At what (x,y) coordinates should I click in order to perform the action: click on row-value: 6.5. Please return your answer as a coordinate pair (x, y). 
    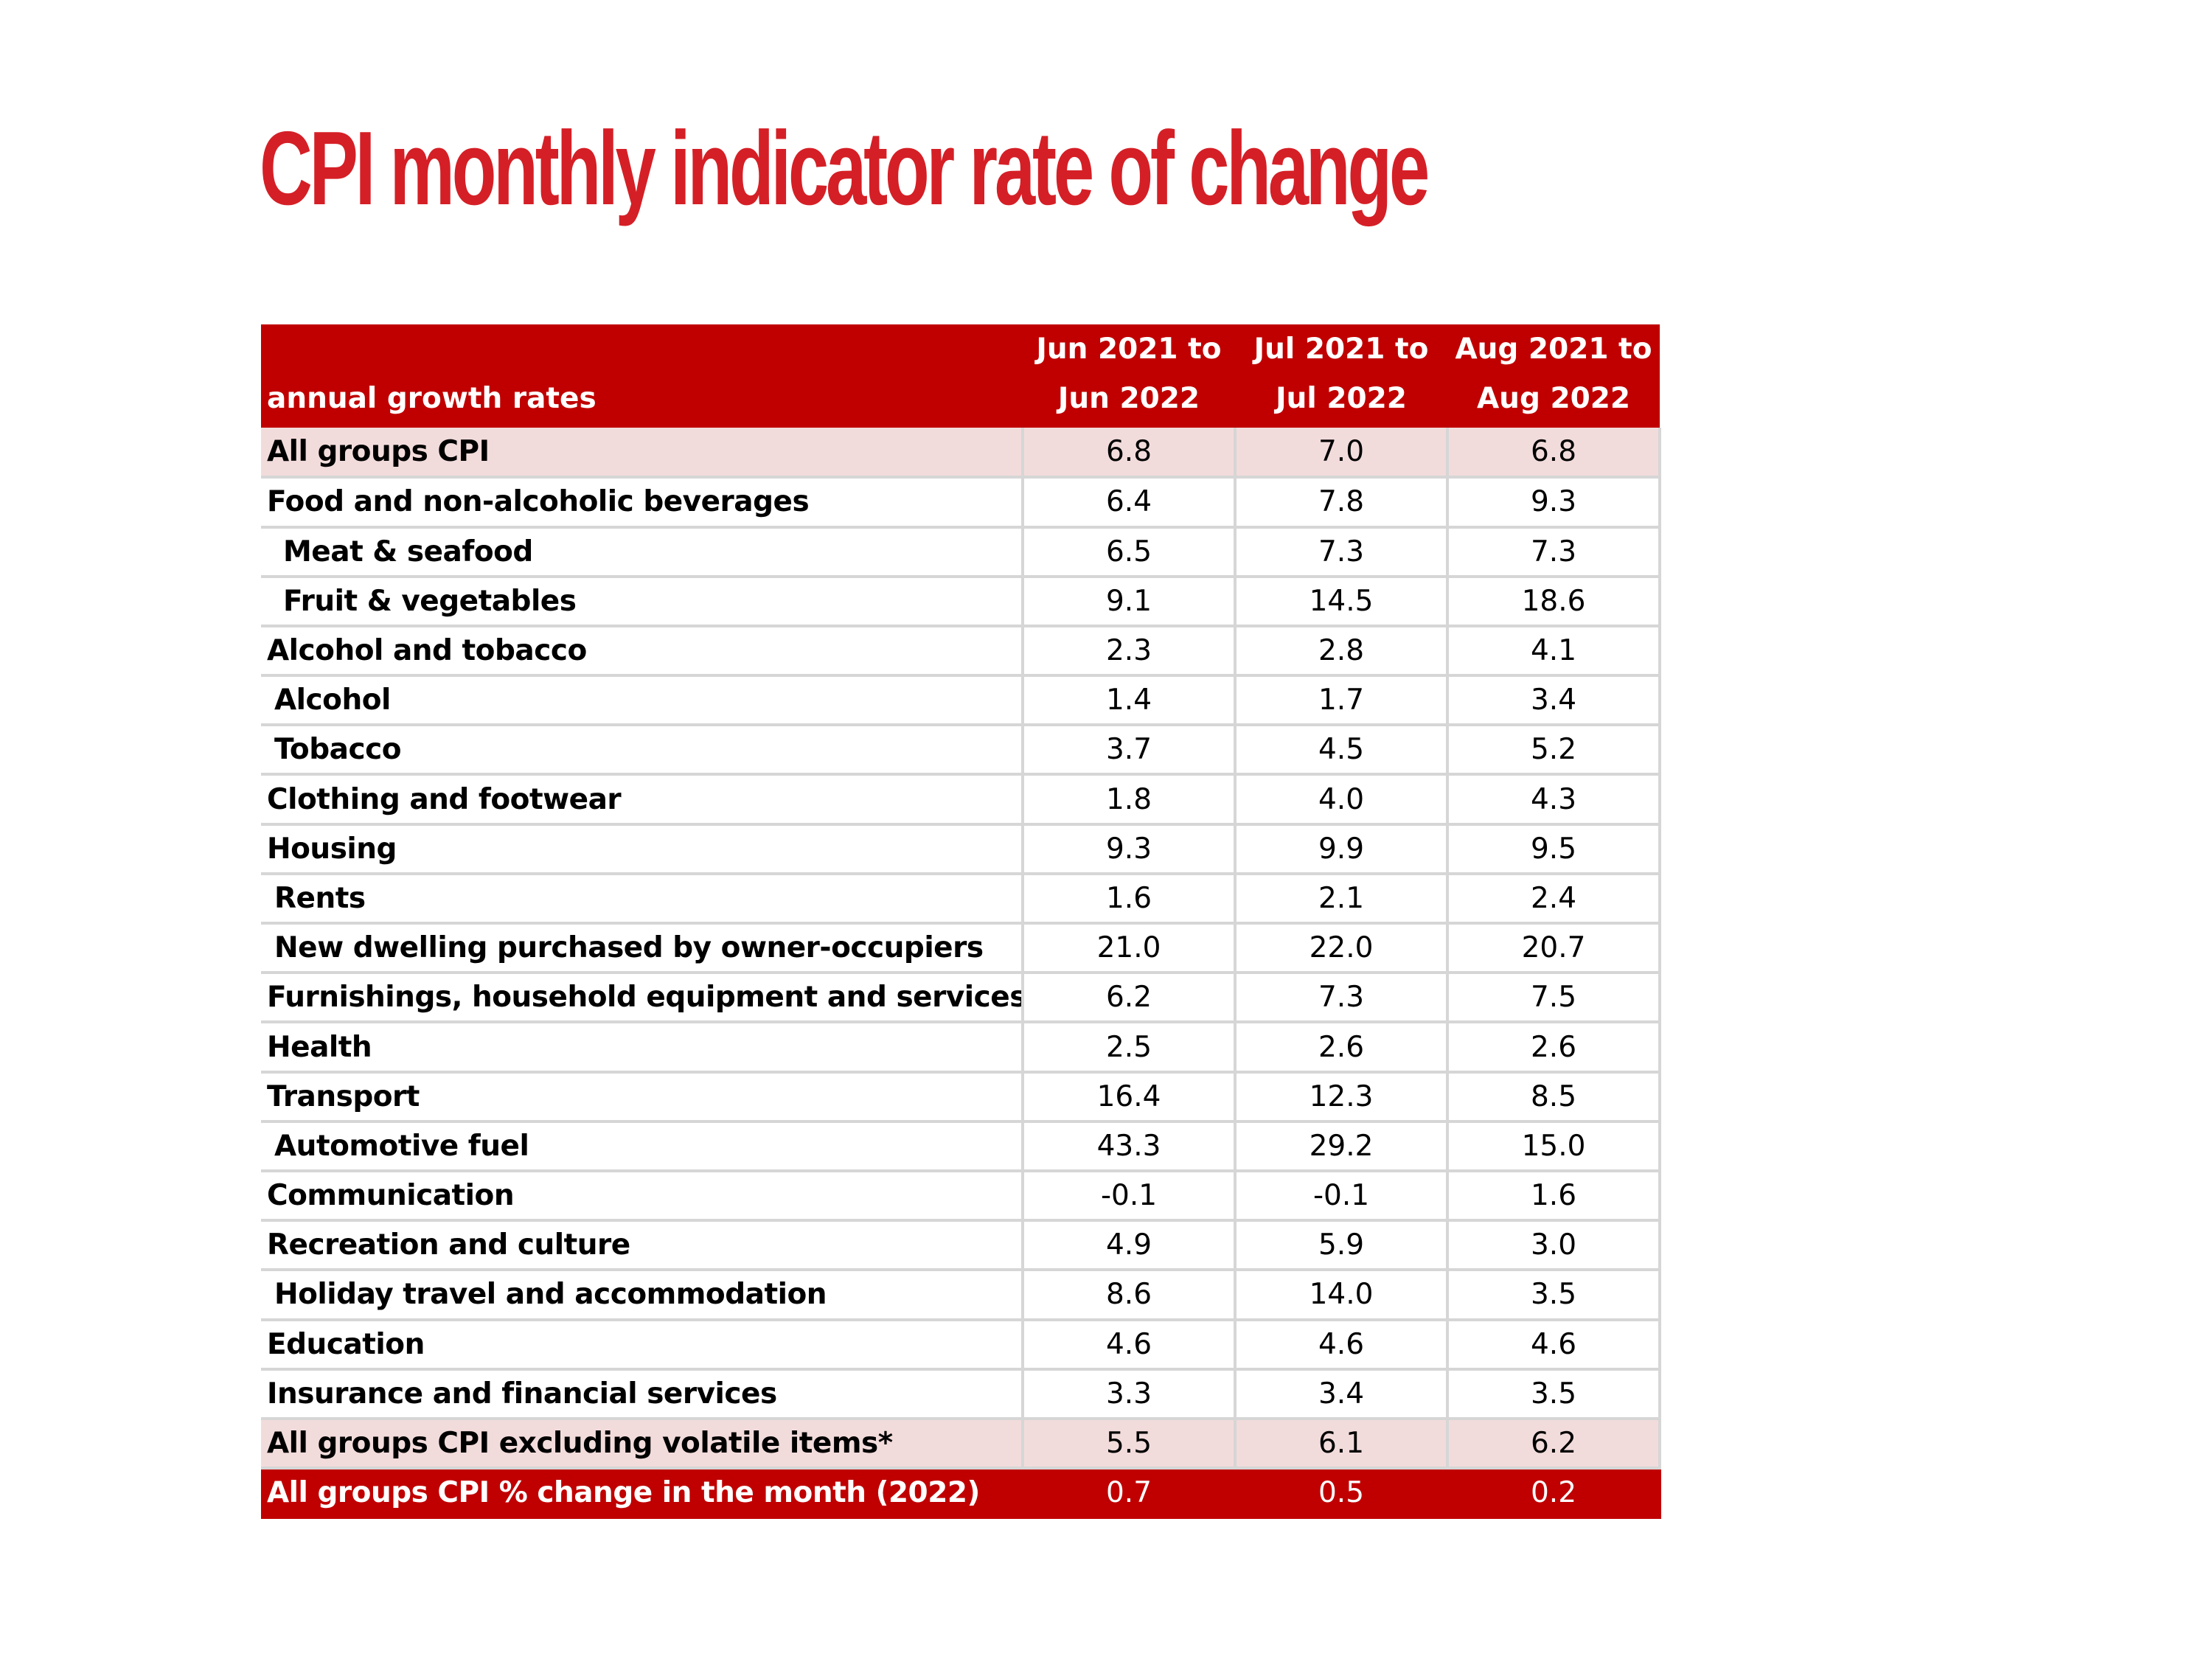
    Looking at the image, I should click on (1130, 552).